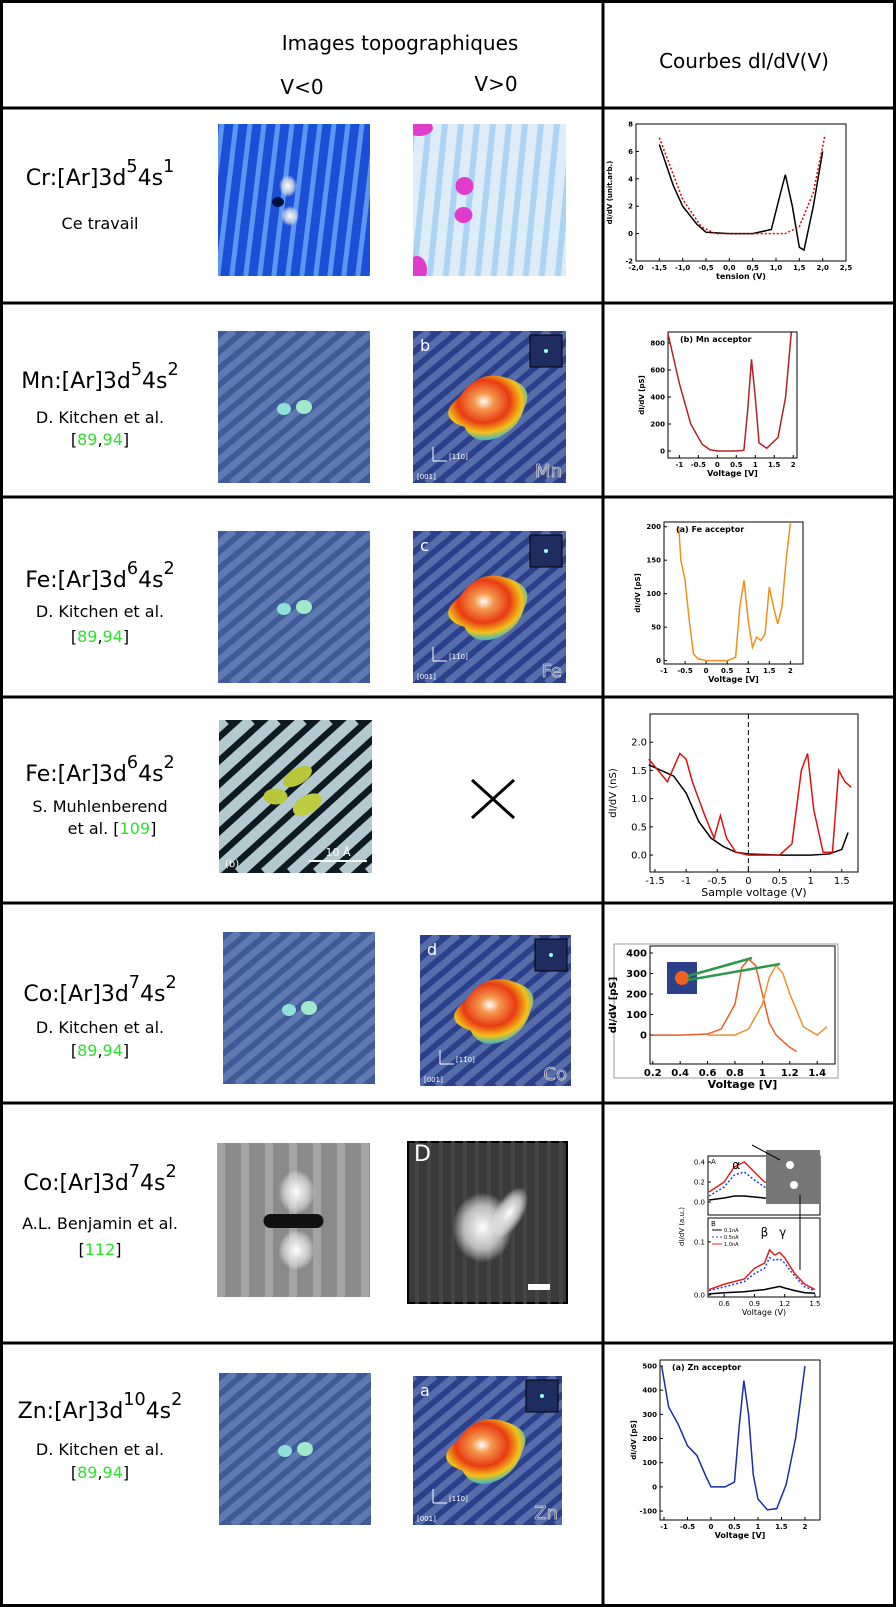  I want to click on x-tick-label: 1,0, so click(776, 268).